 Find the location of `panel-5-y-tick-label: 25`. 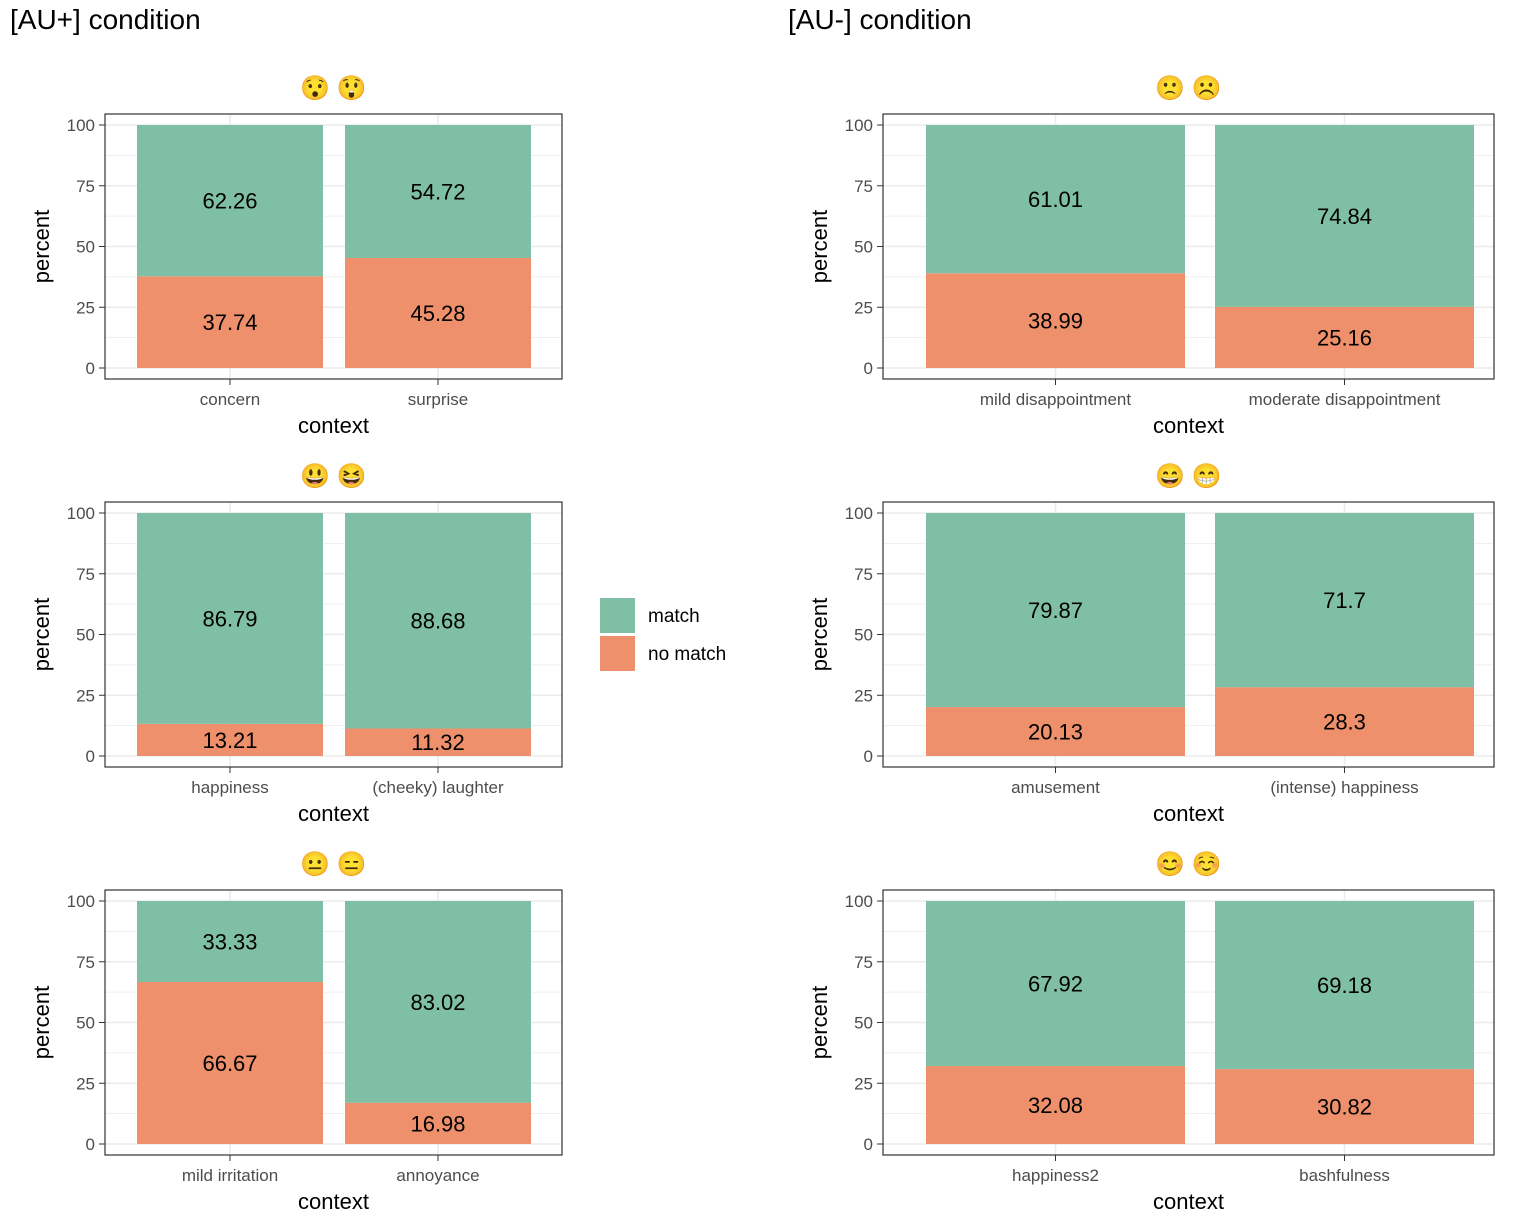

panel-5-y-tick-label: 25 is located at coordinates (85, 1083).